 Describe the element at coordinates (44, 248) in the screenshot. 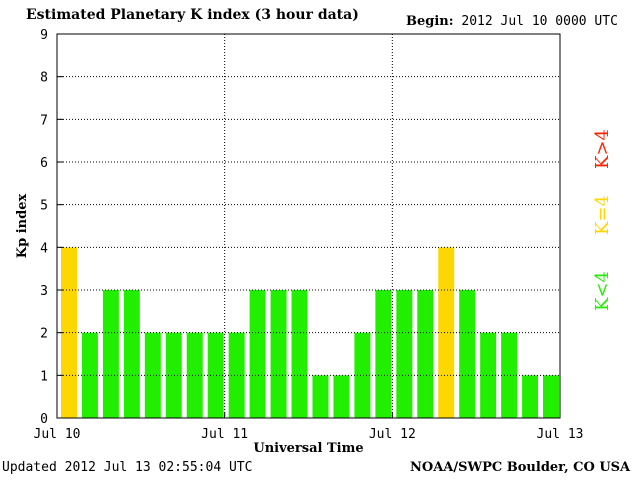

I see `y-tick-label-4: 4` at that location.